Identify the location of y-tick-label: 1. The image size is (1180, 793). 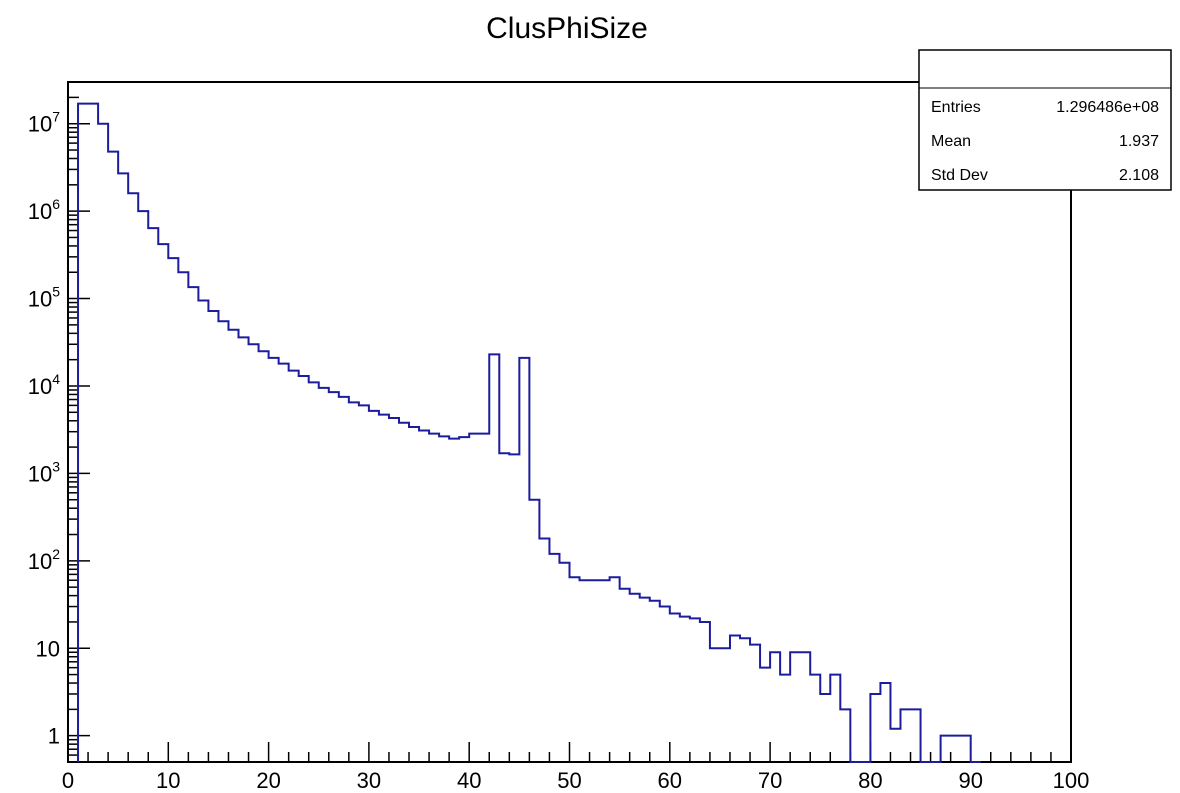
(54, 736).